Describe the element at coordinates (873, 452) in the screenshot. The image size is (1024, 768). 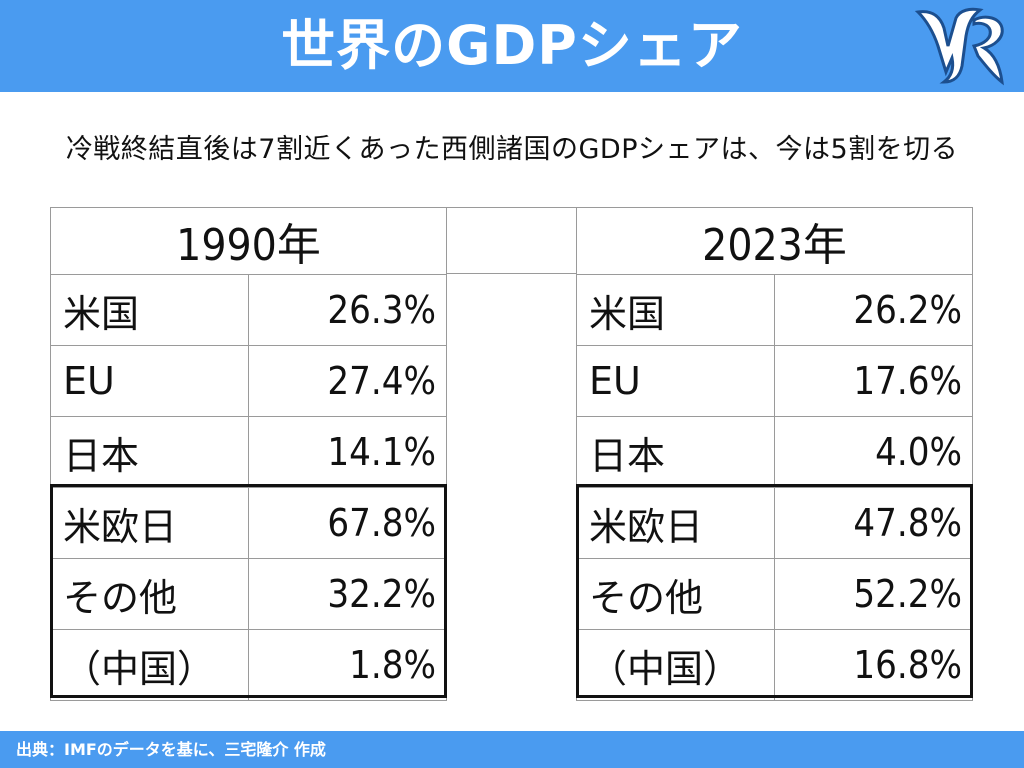
I see `share-value: 4.0%` at that location.